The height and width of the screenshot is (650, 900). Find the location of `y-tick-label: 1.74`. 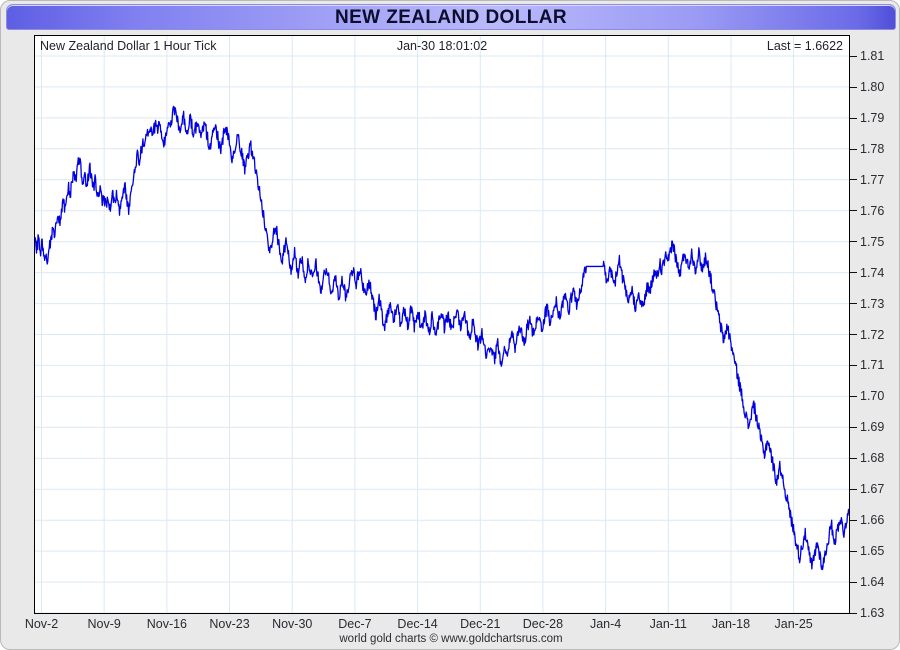

y-tick-label: 1.74 is located at coordinates (872, 272).